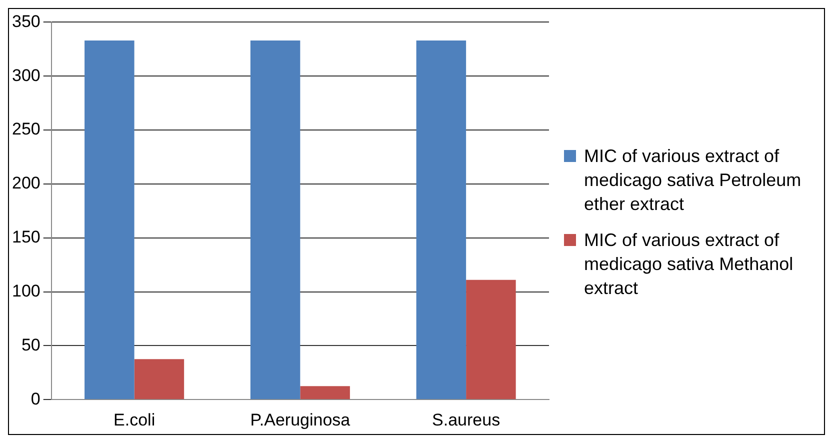  I want to click on y-tick-label: 150, so click(26, 237).